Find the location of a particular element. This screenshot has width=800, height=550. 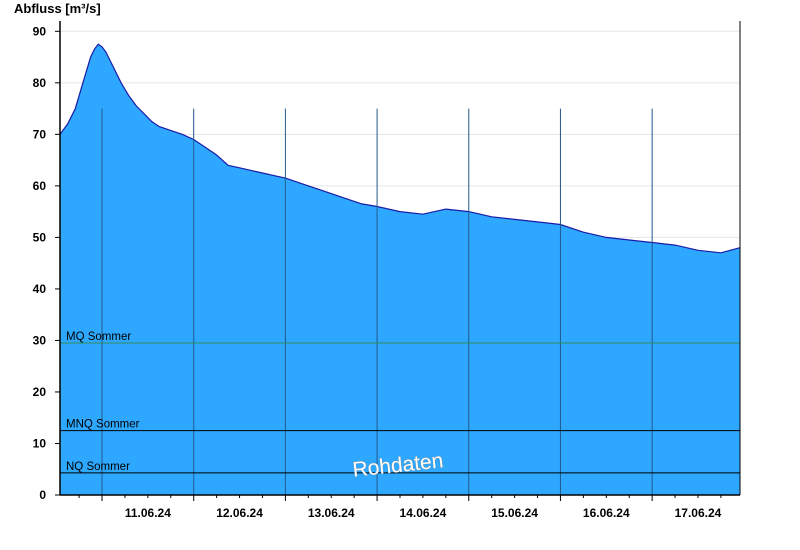

y-tick-label: 10 is located at coordinates (40, 443).